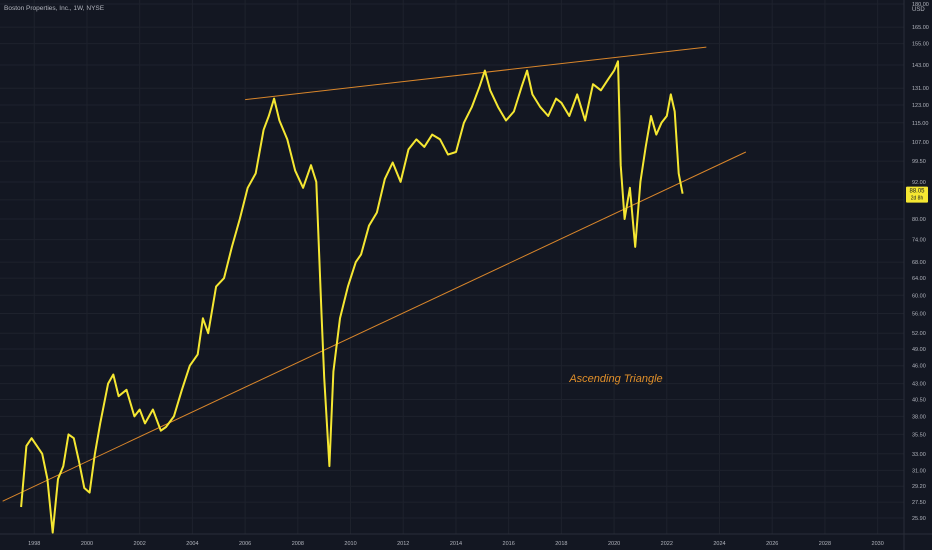 The image size is (932, 550). I want to click on y-tick-label: 60.00, so click(919, 296).